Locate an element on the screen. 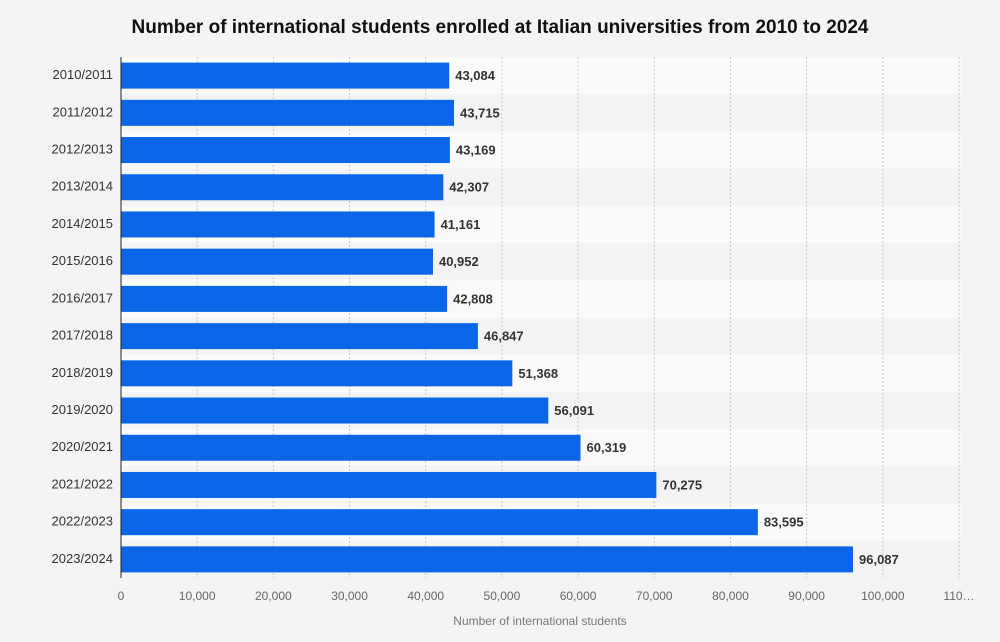 This screenshot has height=642, width=1000. x-tick-label: 90,000 is located at coordinates (806, 596).